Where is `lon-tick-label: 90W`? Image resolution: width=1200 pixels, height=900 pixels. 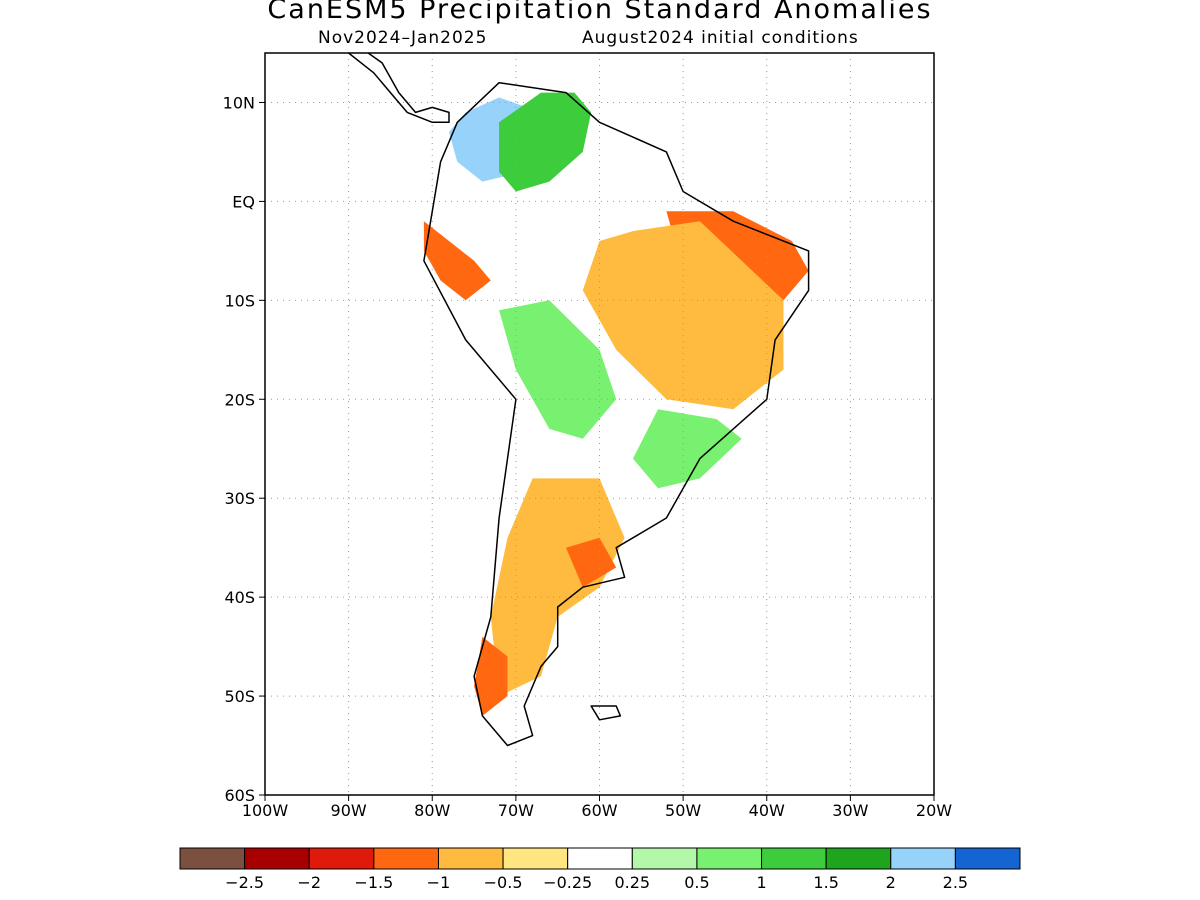 lon-tick-label: 90W is located at coordinates (349, 810).